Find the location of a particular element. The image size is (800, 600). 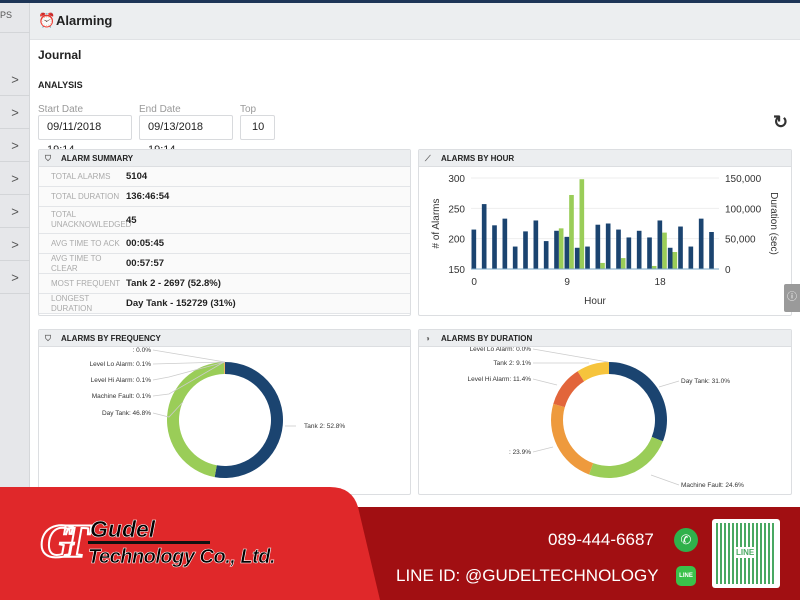

line-qr-code: LINE is located at coordinates (746, 553).